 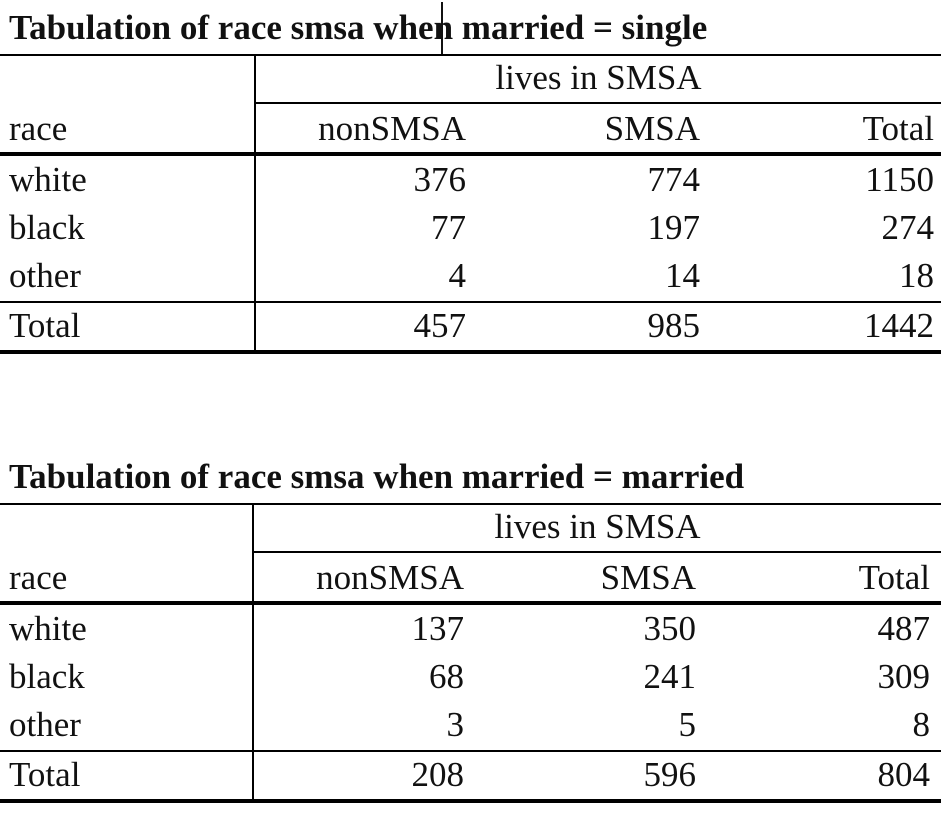 What do you see at coordinates (899, 325) in the screenshot?
I see `table-cell: 1442` at bounding box center [899, 325].